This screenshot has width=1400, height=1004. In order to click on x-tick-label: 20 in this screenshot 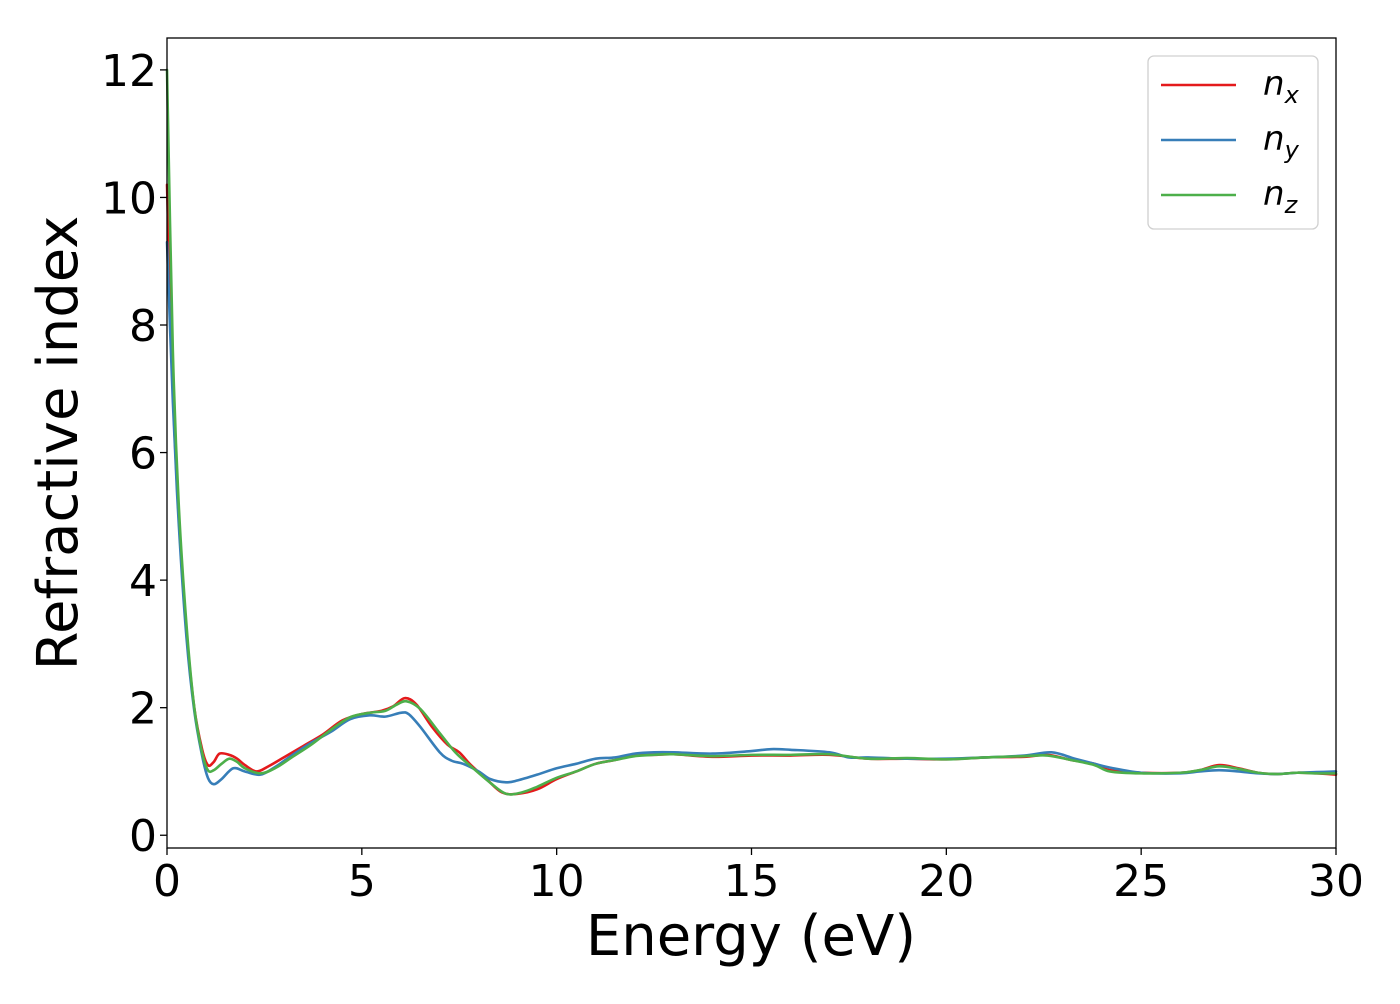, I will do `click(946, 881)`.